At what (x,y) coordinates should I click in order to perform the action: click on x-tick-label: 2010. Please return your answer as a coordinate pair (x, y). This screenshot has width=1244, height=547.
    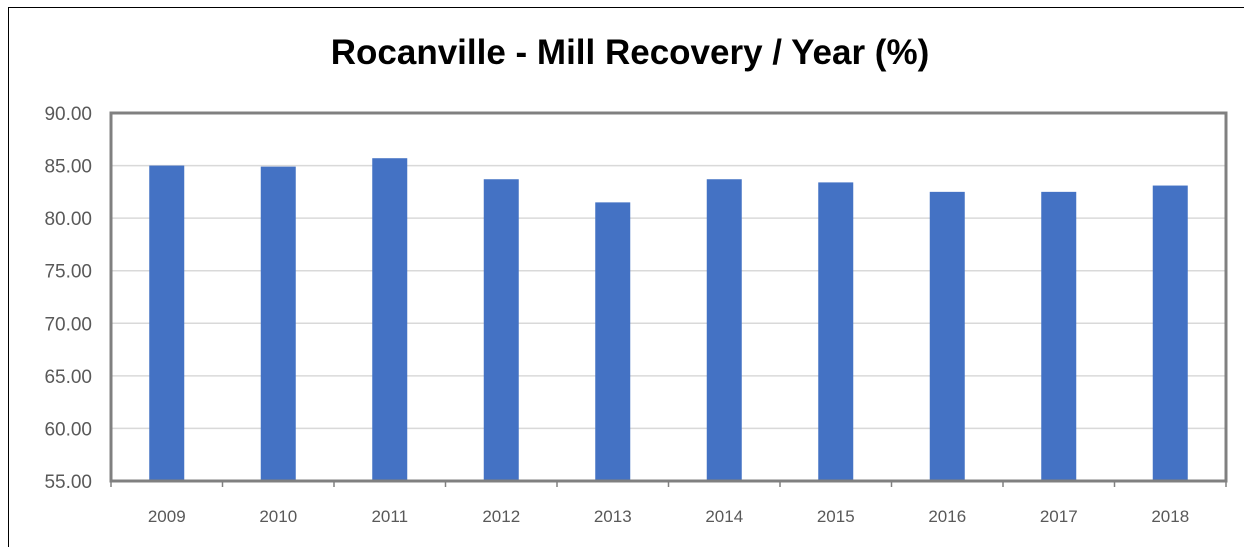
    Looking at the image, I should click on (278, 516).